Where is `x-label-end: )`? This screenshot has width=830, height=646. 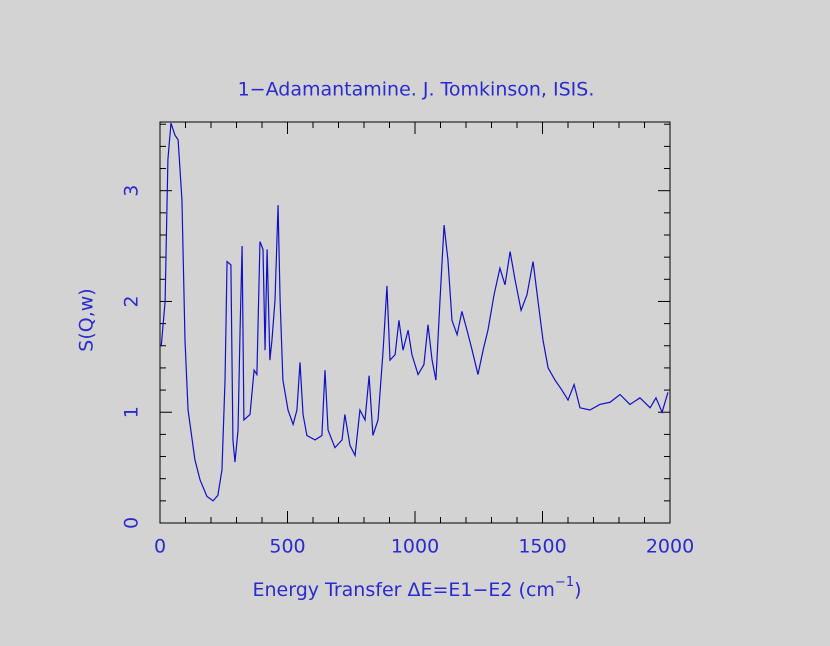 x-label-end: ) is located at coordinates (577, 590).